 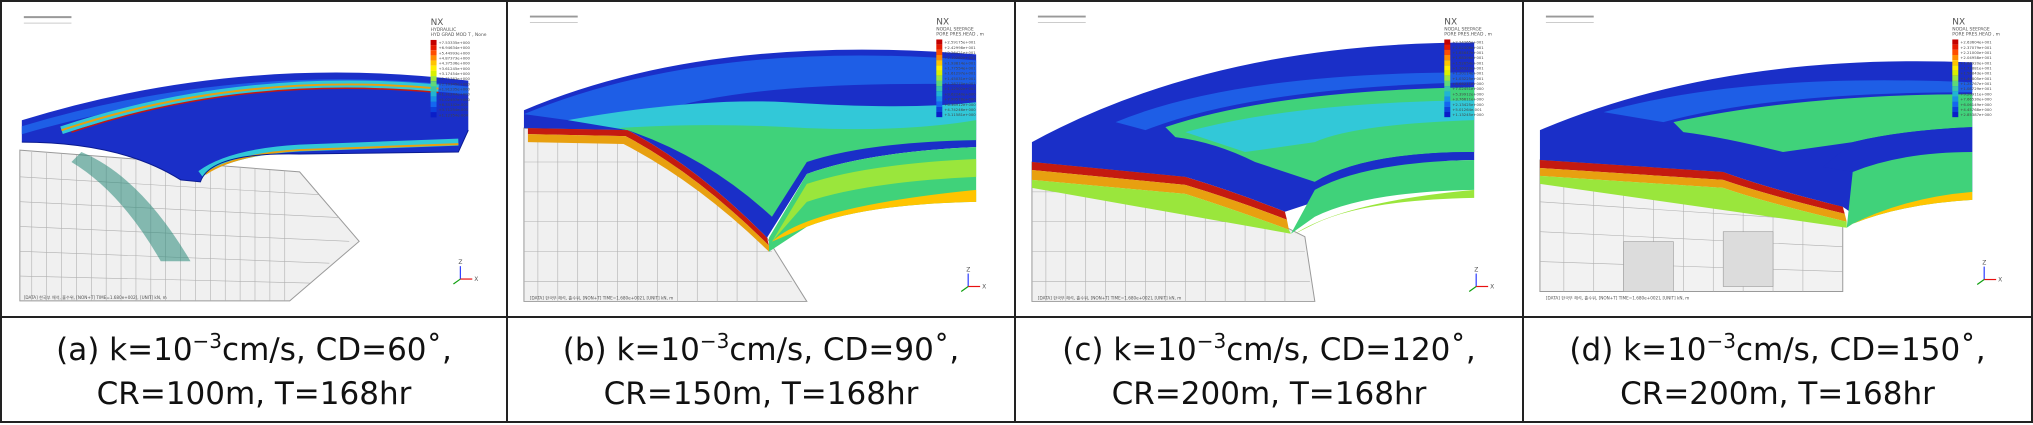 I want to click on legend-value-label: +2.04958e+001, so click(x=1976, y=57).